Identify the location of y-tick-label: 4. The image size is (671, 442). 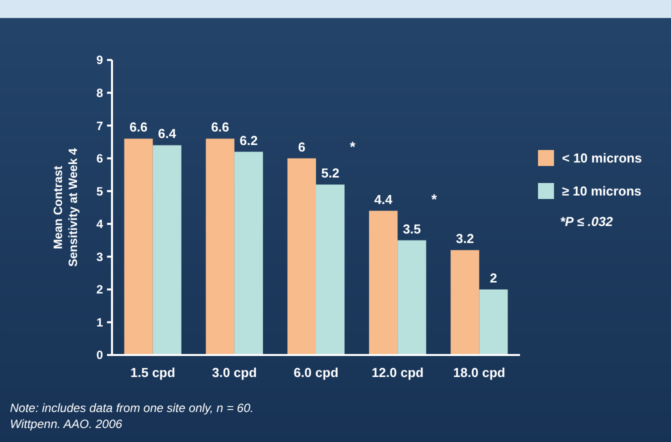
(100, 224).